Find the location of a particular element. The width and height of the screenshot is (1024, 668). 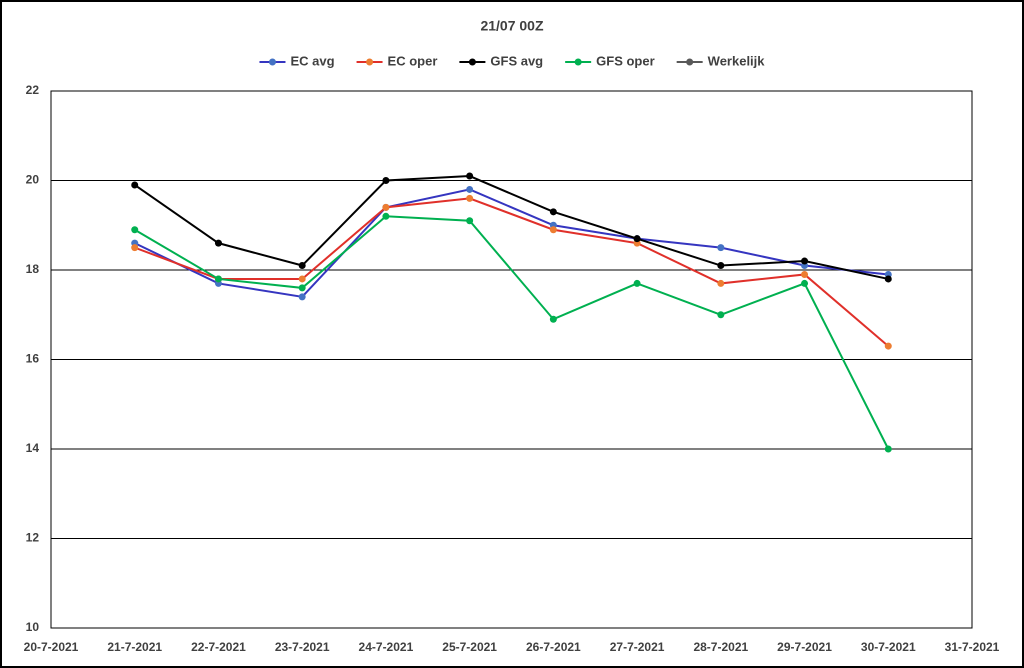

x-tick-label: 23-7-2021 is located at coordinates (302, 647).